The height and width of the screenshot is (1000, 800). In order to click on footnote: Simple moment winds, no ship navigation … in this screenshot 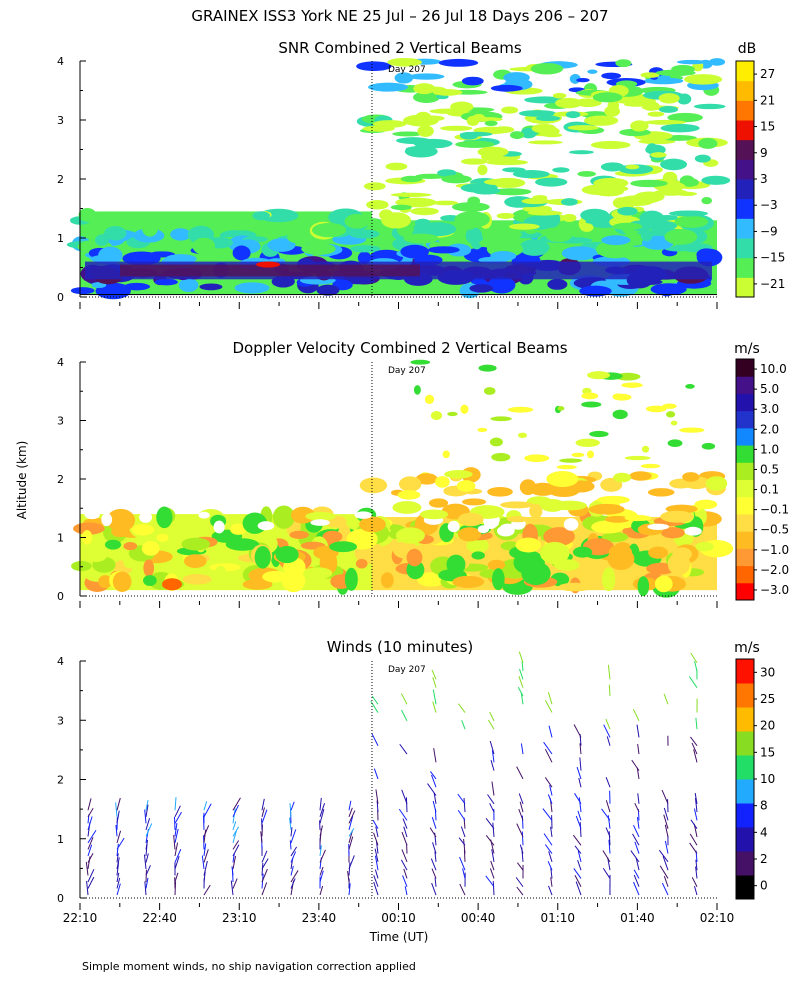, I will do `click(249, 966)`.